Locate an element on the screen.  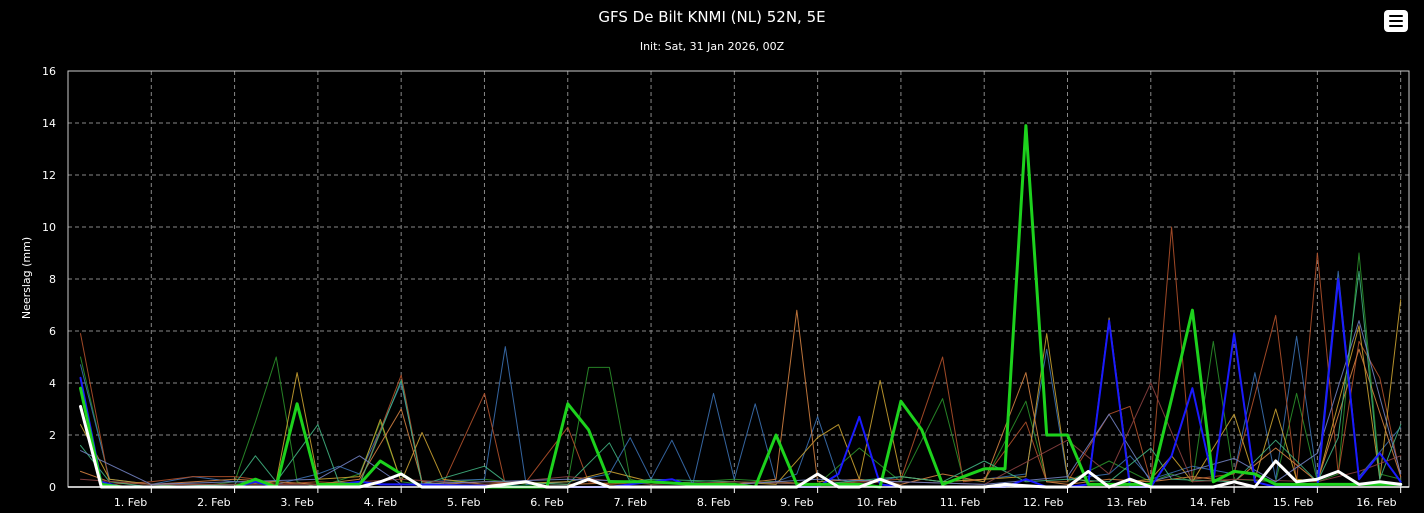
y-tick-label: 2 is located at coordinates (52, 435).